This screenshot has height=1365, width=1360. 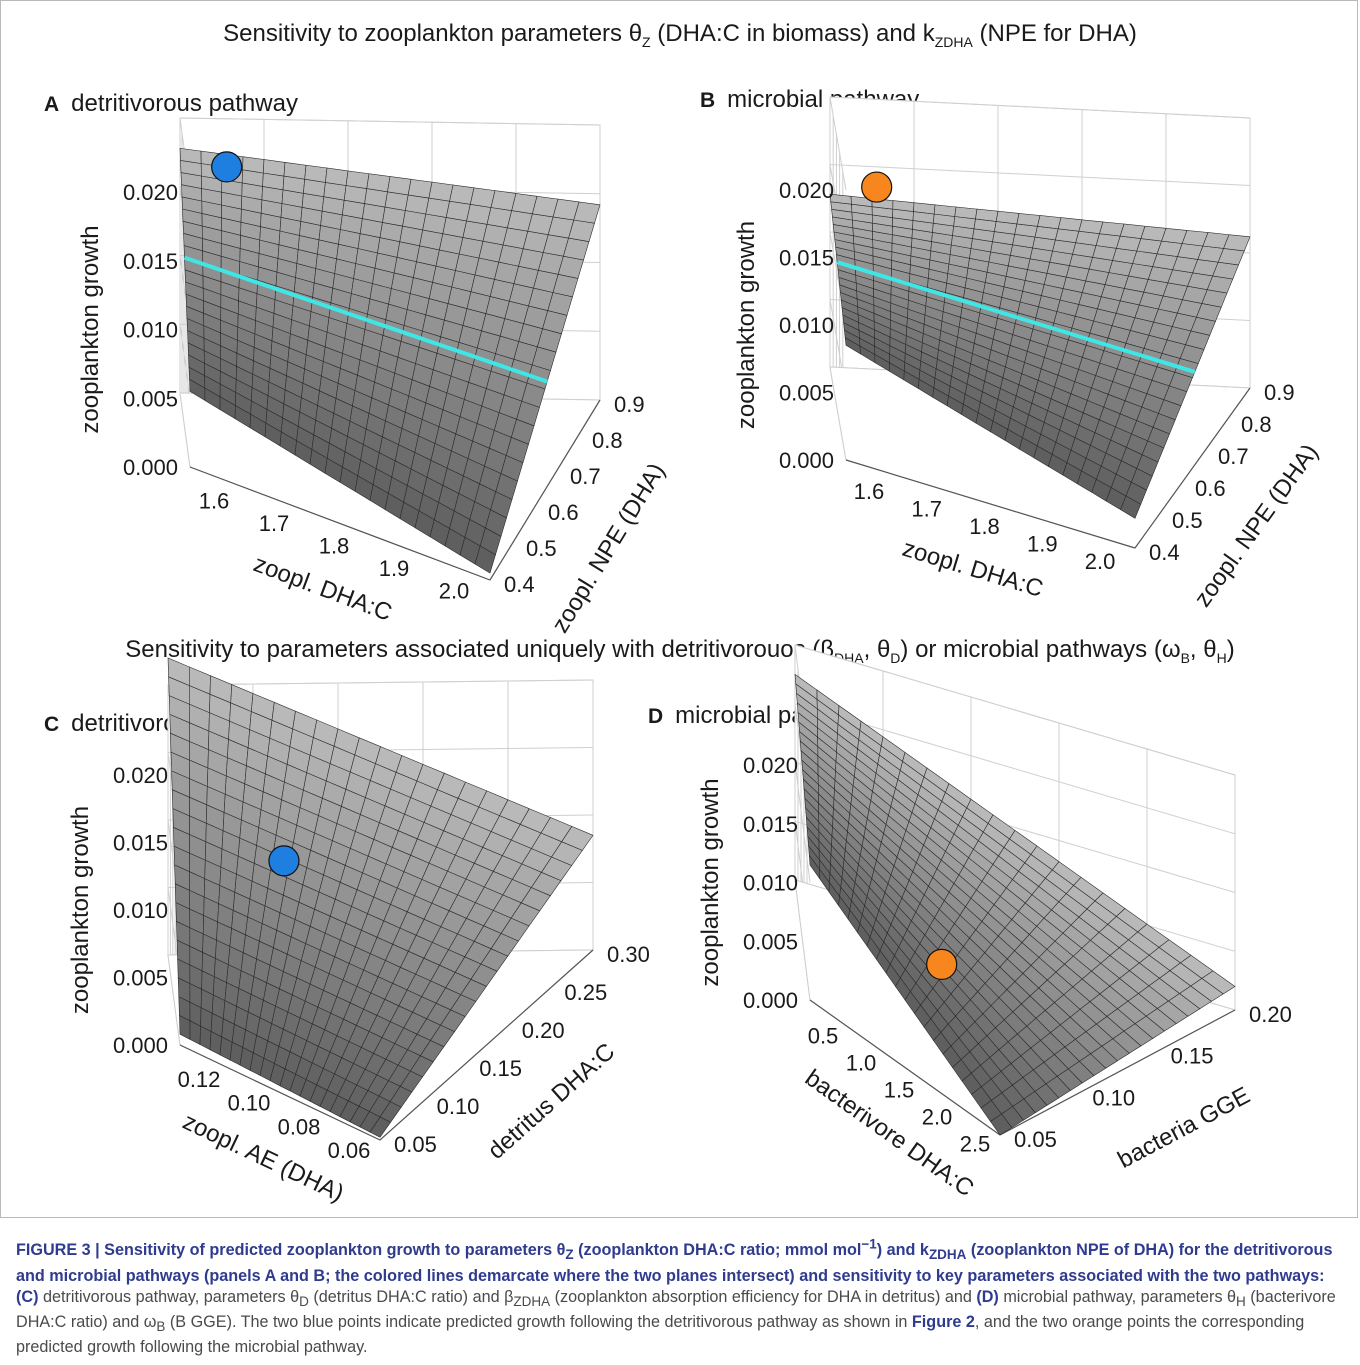 I want to click on x-tick-label: 0.10, so click(x=249, y=1103).